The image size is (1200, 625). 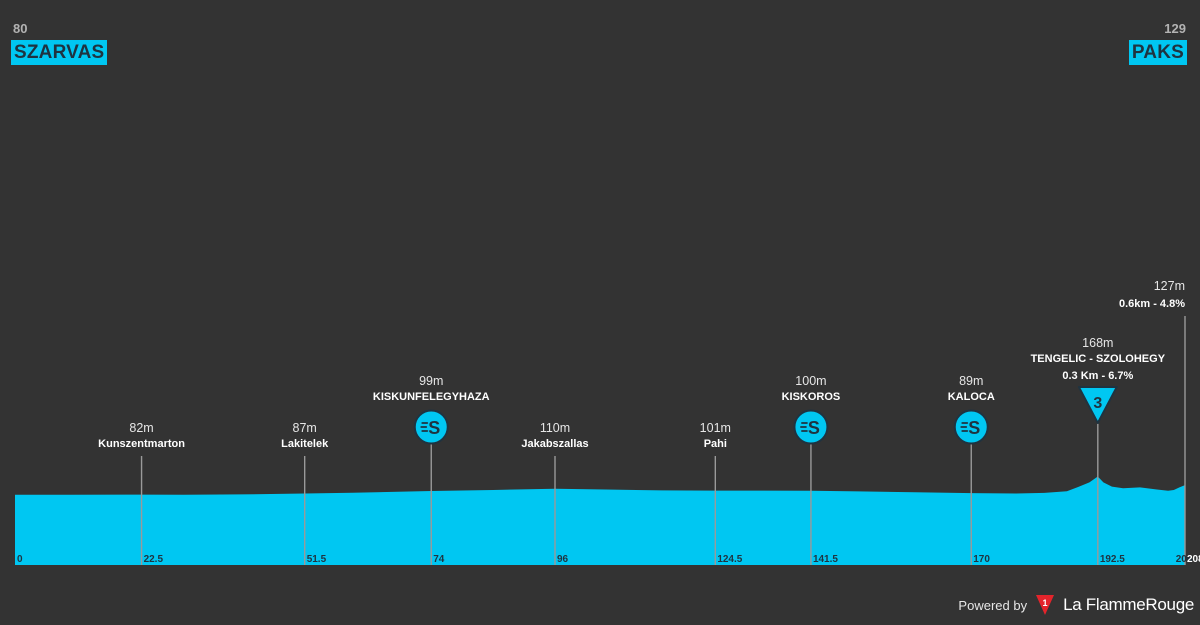 What do you see at coordinates (1184, 559) in the screenshot?
I see `x-tick-label: 206` at bounding box center [1184, 559].